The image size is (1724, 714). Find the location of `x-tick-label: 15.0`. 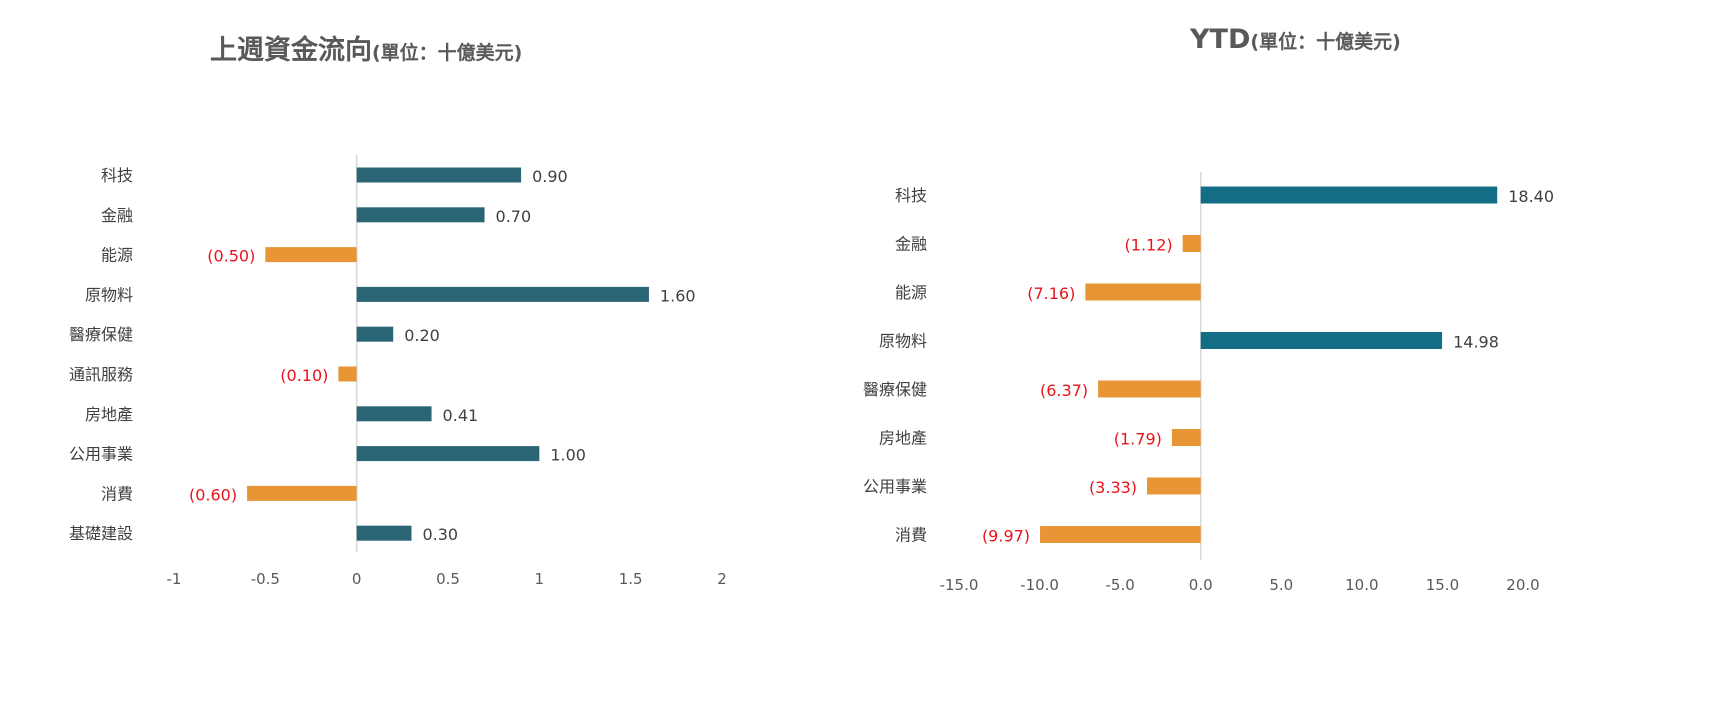

x-tick-label: 15.0 is located at coordinates (1442, 585).